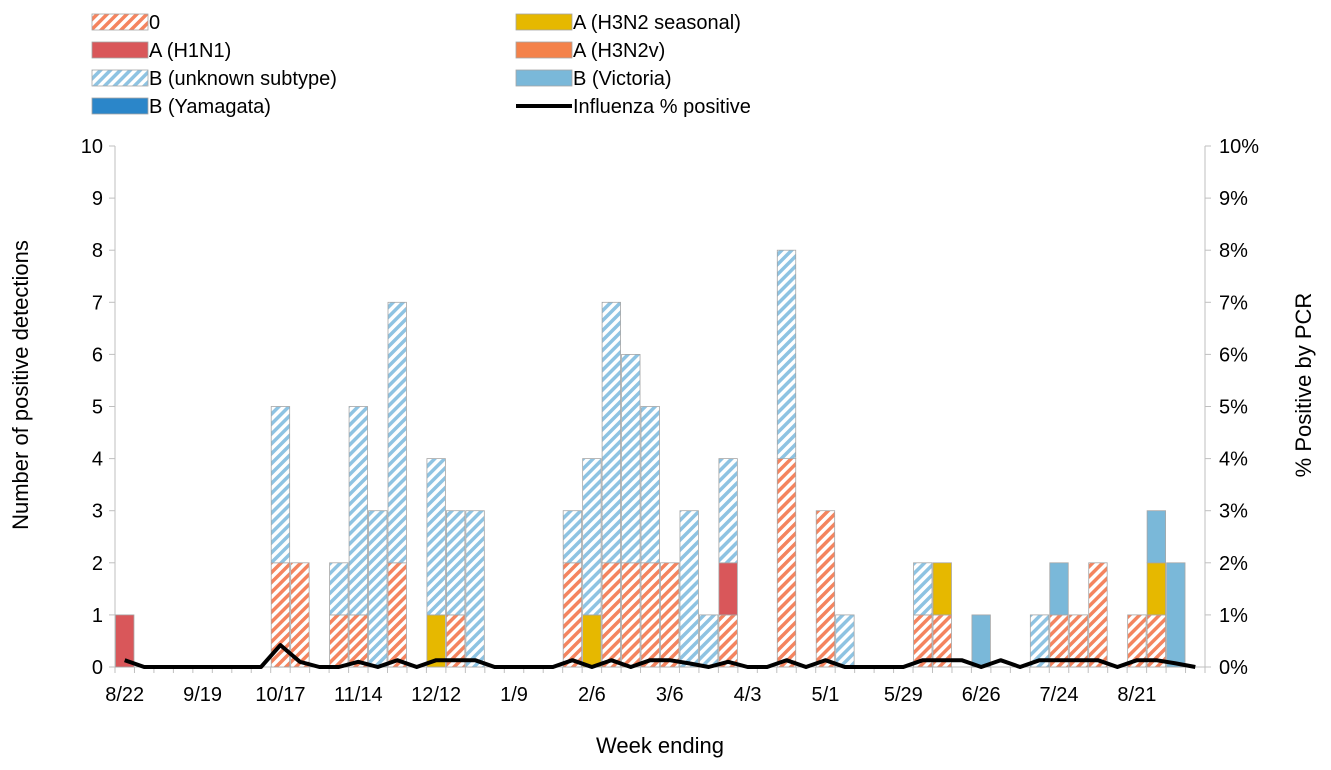  What do you see at coordinates (202, 695) in the screenshot?
I see `x-tick-label: 9/19` at bounding box center [202, 695].